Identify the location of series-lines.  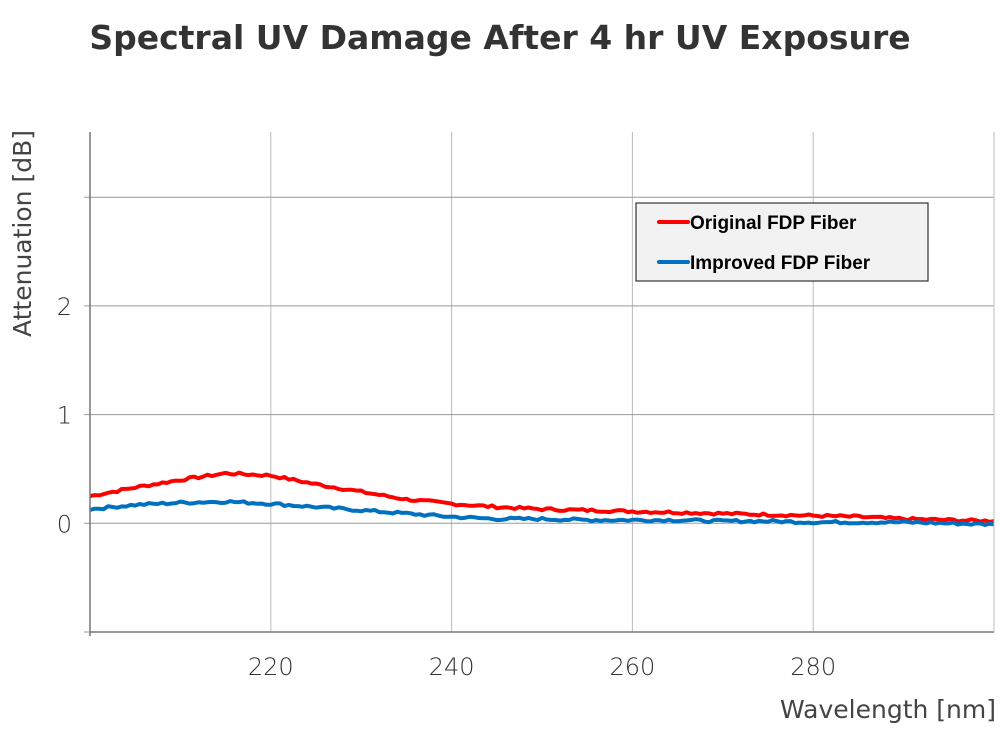
(542, 498).